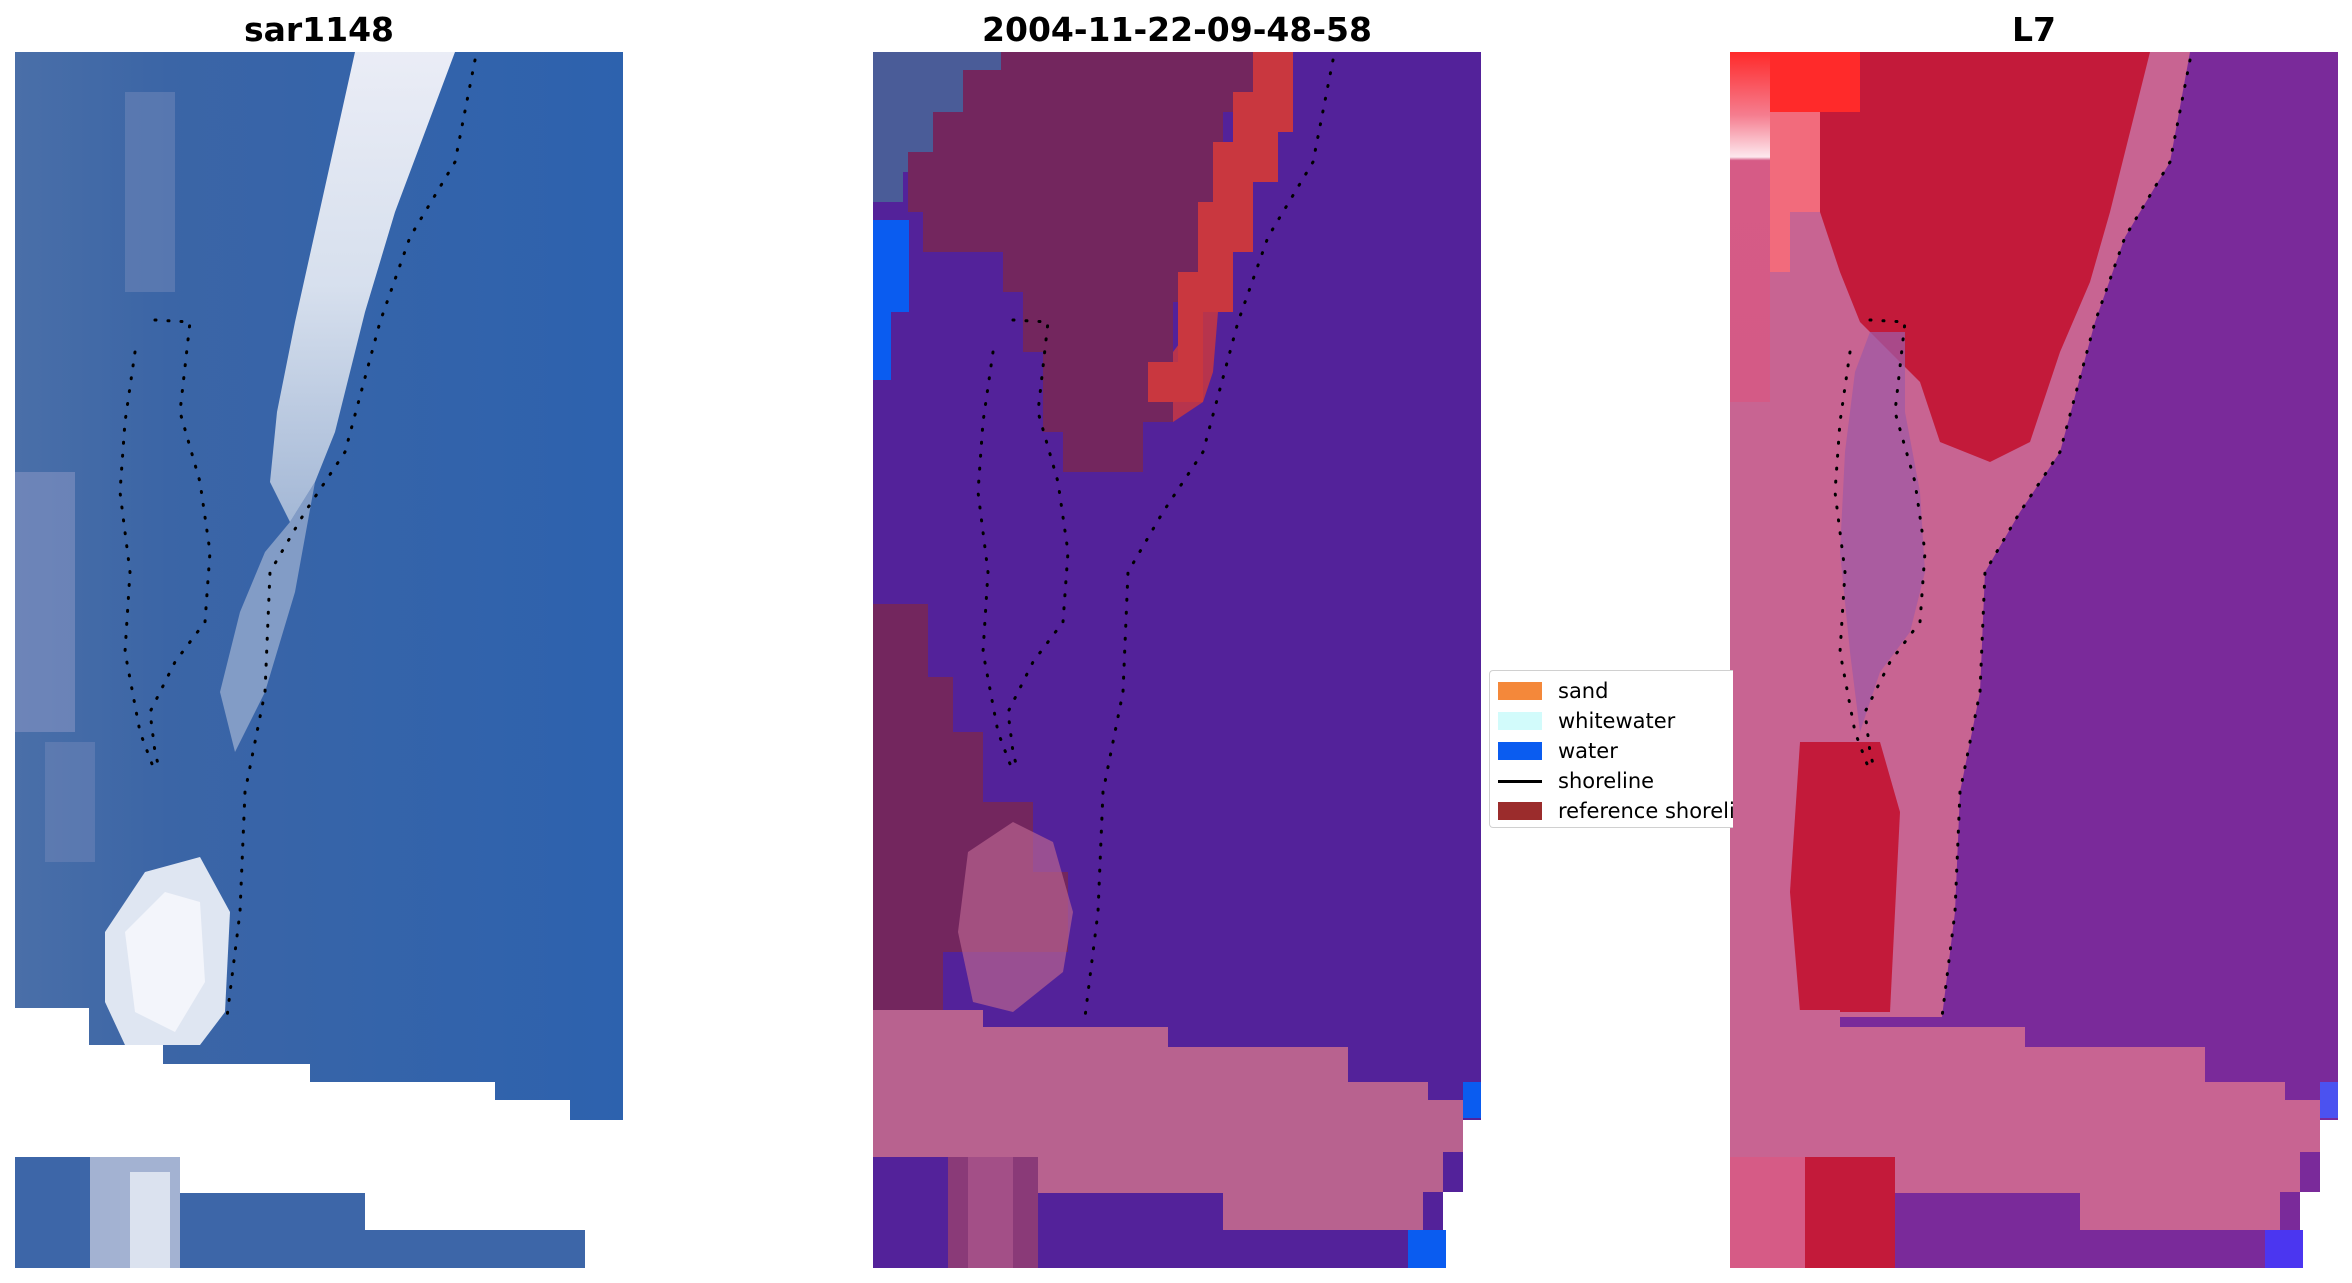 This screenshot has width=2352, height=1283. I want to click on legend-item-shoreline: shoreline, so click(1576, 781).